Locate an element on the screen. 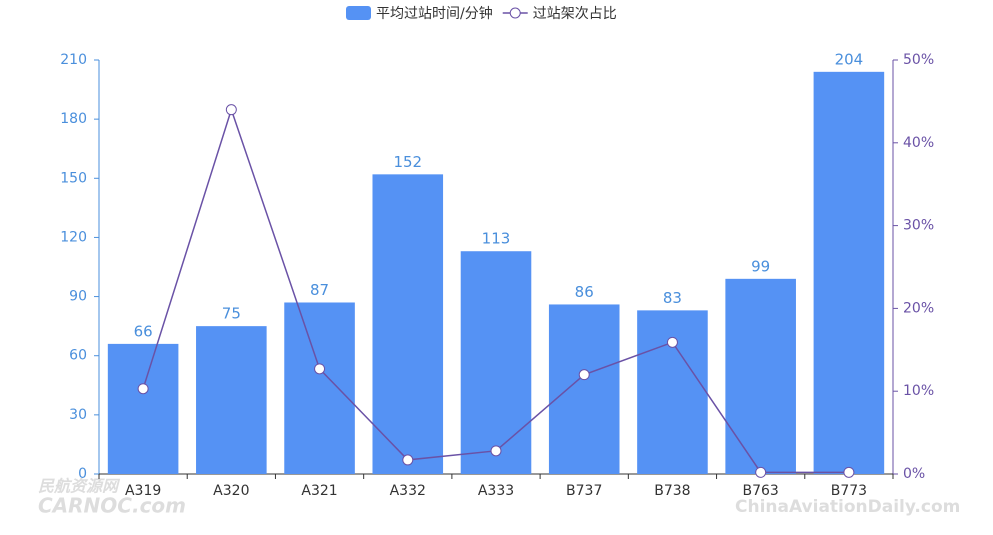 This screenshot has width=993, height=535. bar-value-label: 75 is located at coordinates (231, 314).